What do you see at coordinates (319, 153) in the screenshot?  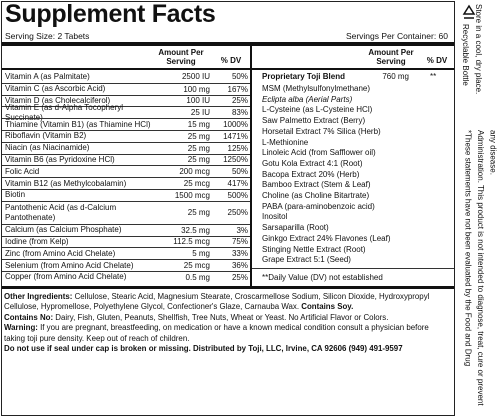 I see `ingredient: Linoleic Acid (from Safflower oil)` at bounding box center [319, 153].